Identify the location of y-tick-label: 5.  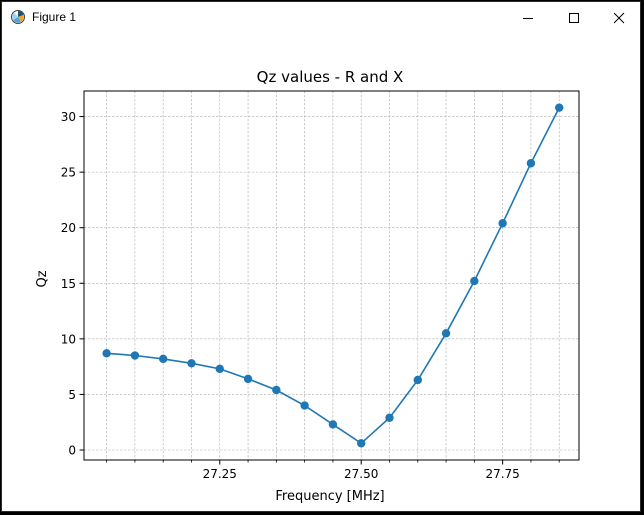
(72, 395).